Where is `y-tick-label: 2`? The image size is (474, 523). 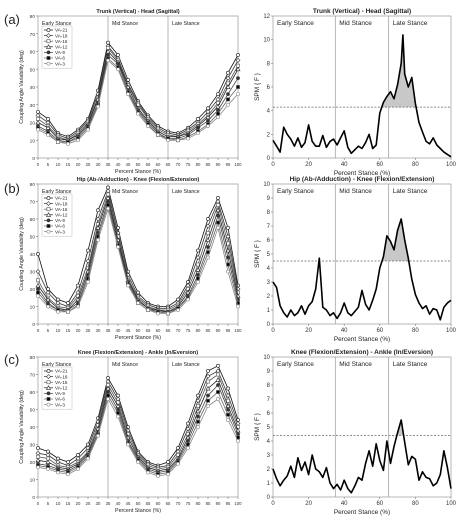 y-tick-label: 2 is located at coordinates (269, 470).